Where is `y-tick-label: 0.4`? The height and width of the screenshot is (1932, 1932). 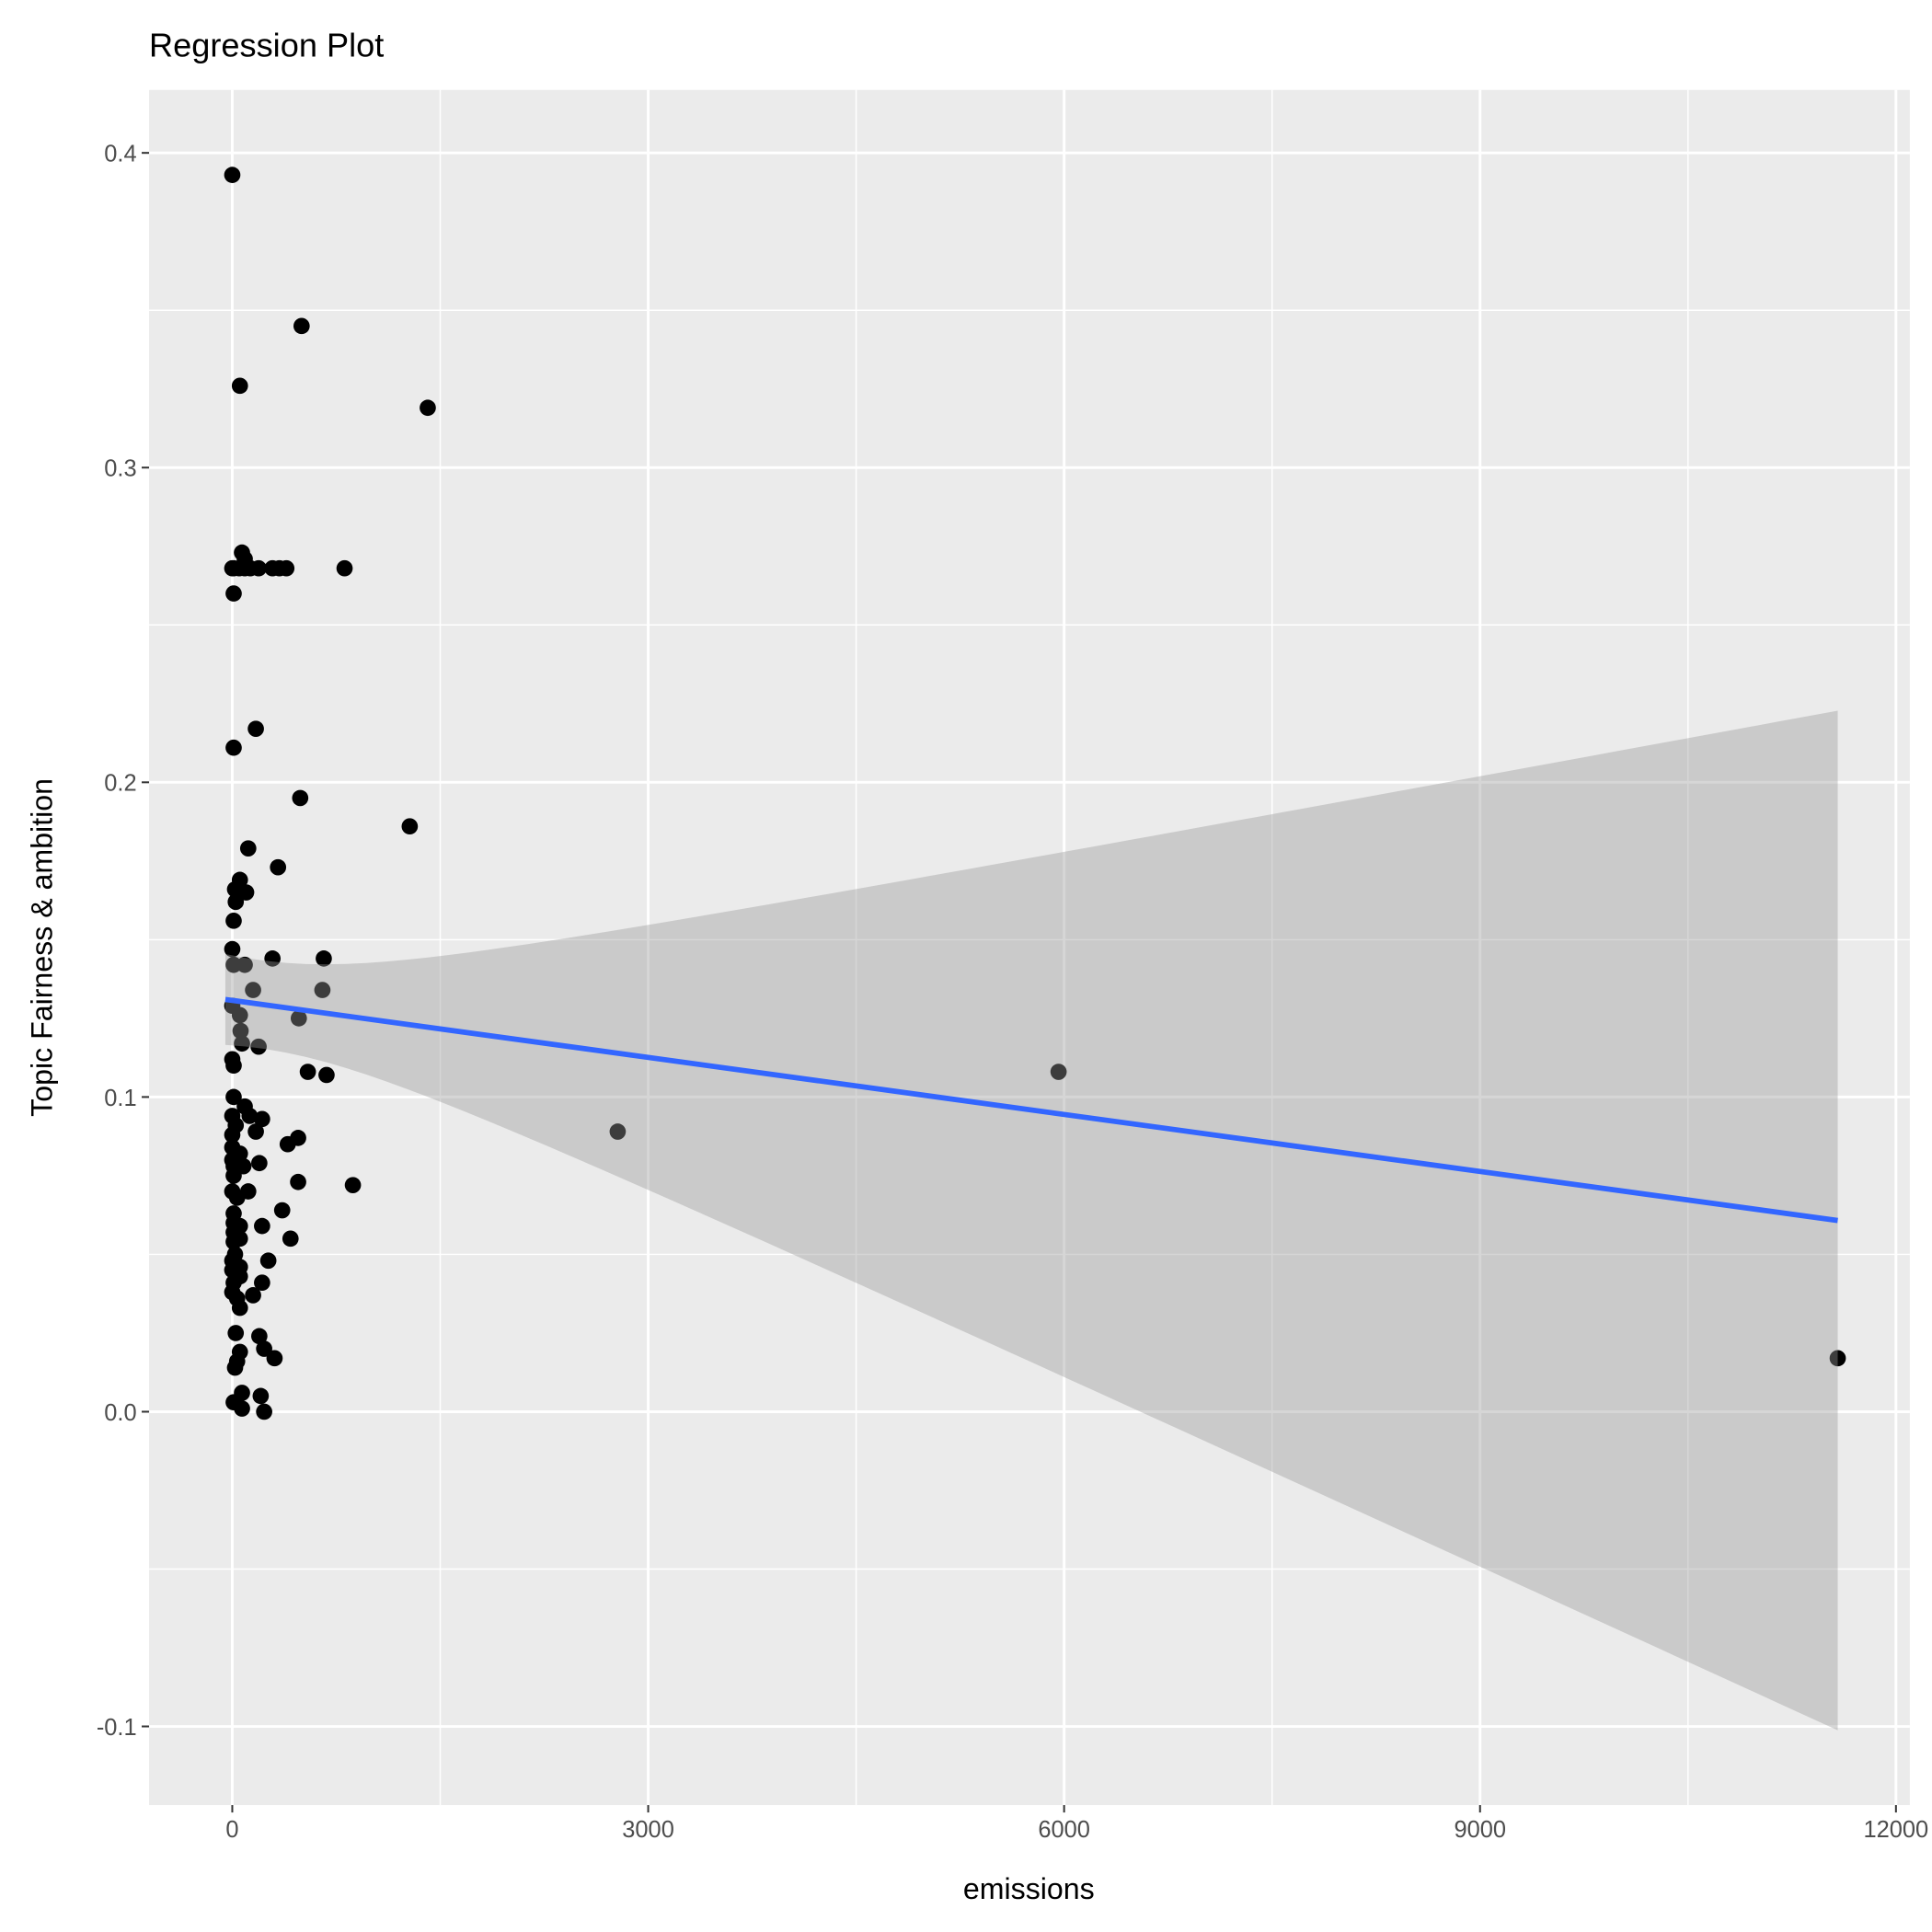
y-tick-label: 0.4 is located at coordinates (120, 154).